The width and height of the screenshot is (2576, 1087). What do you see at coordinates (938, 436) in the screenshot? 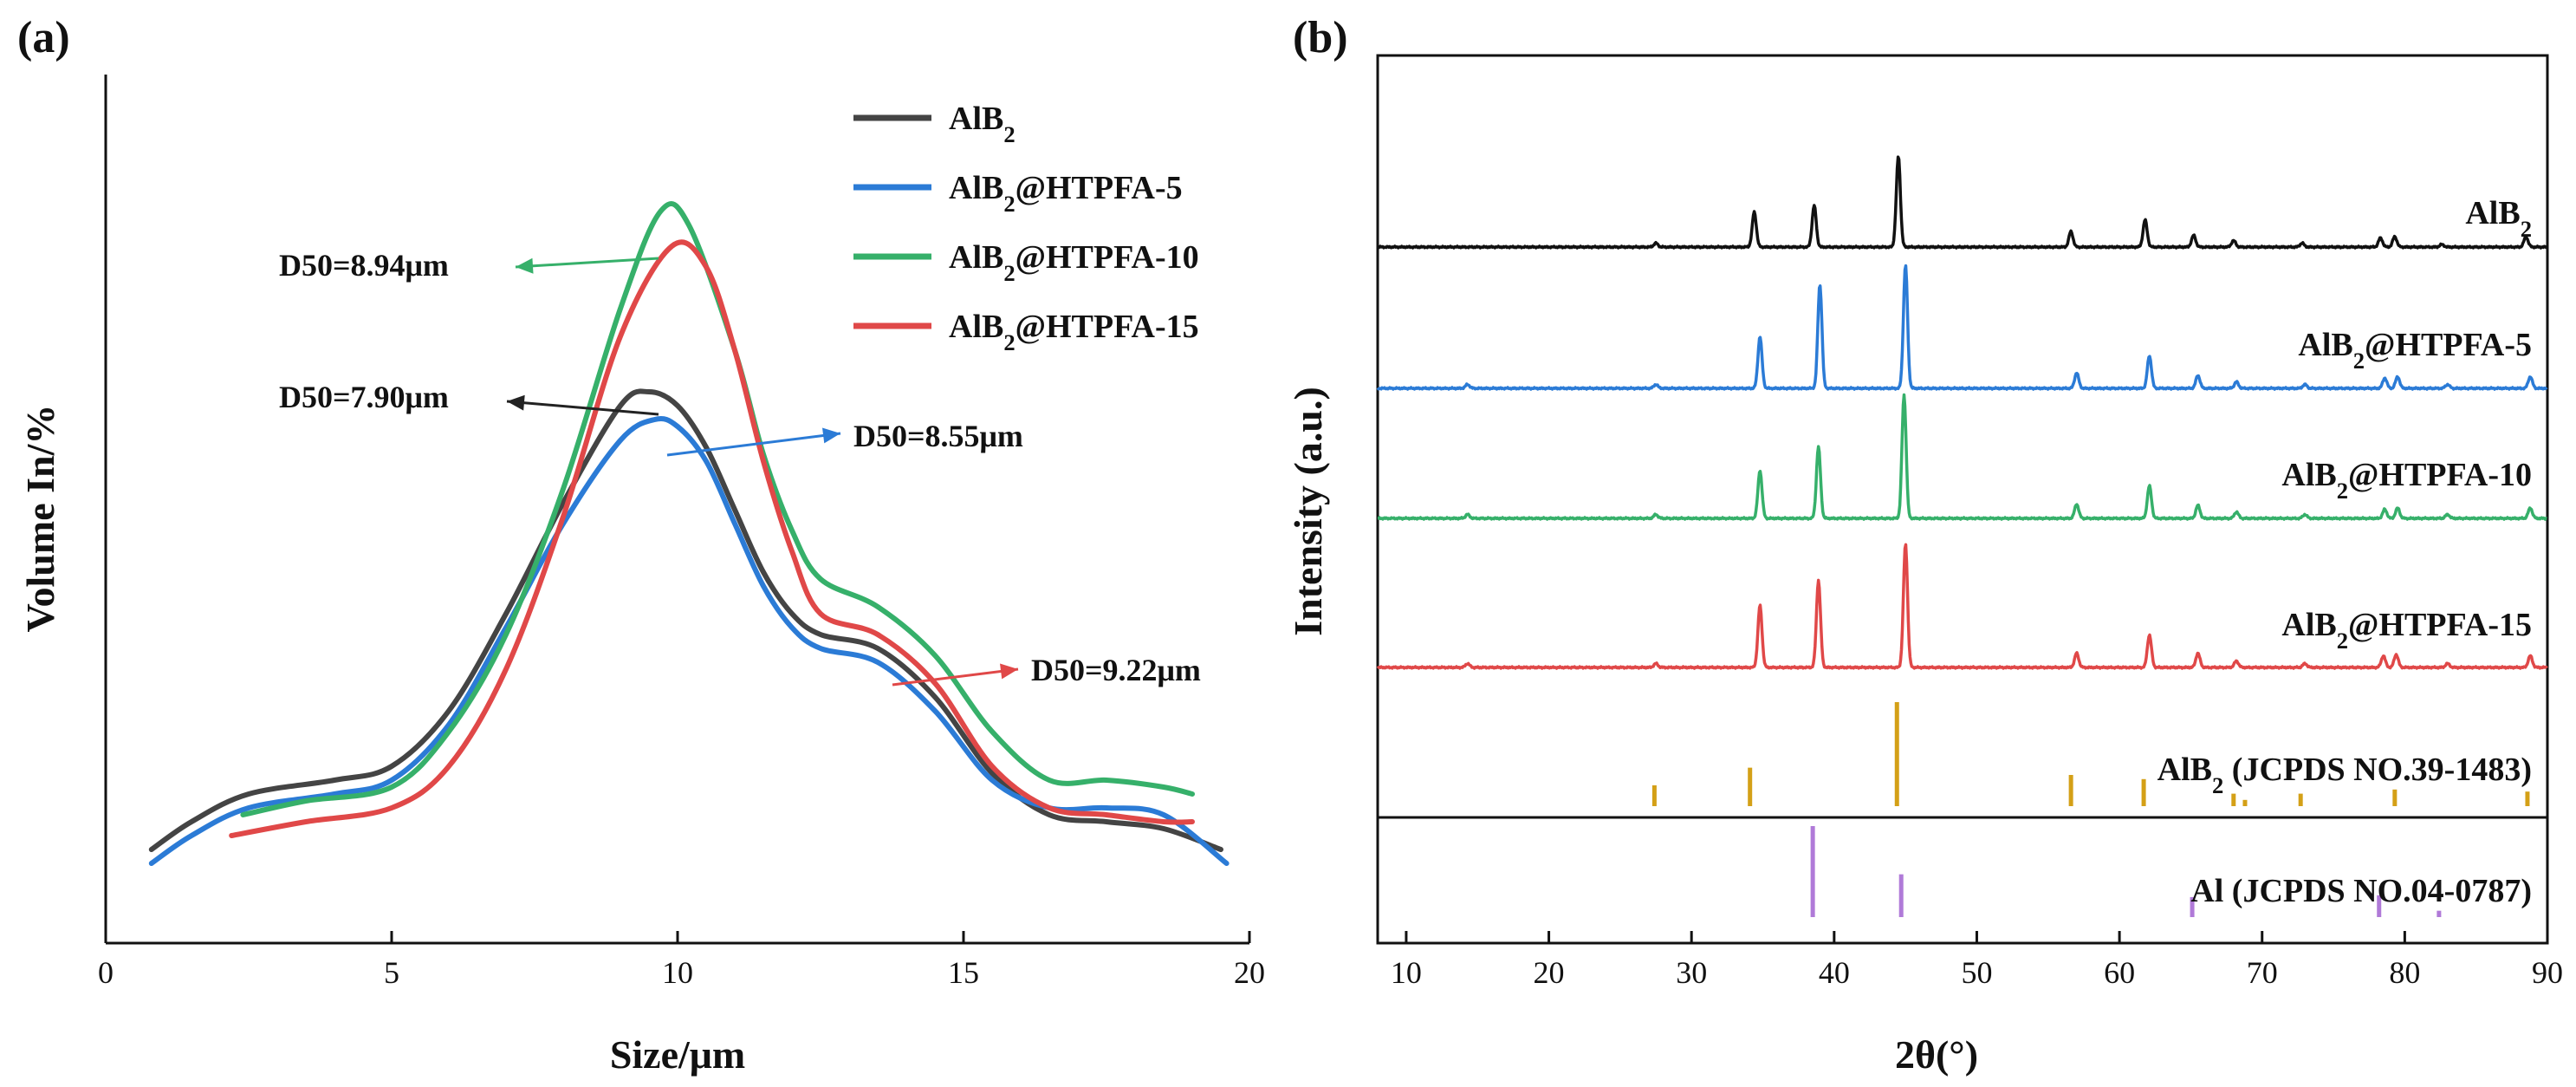
I see `annotation-d50: D50=8.55μm` at bounding box center [938, 436].